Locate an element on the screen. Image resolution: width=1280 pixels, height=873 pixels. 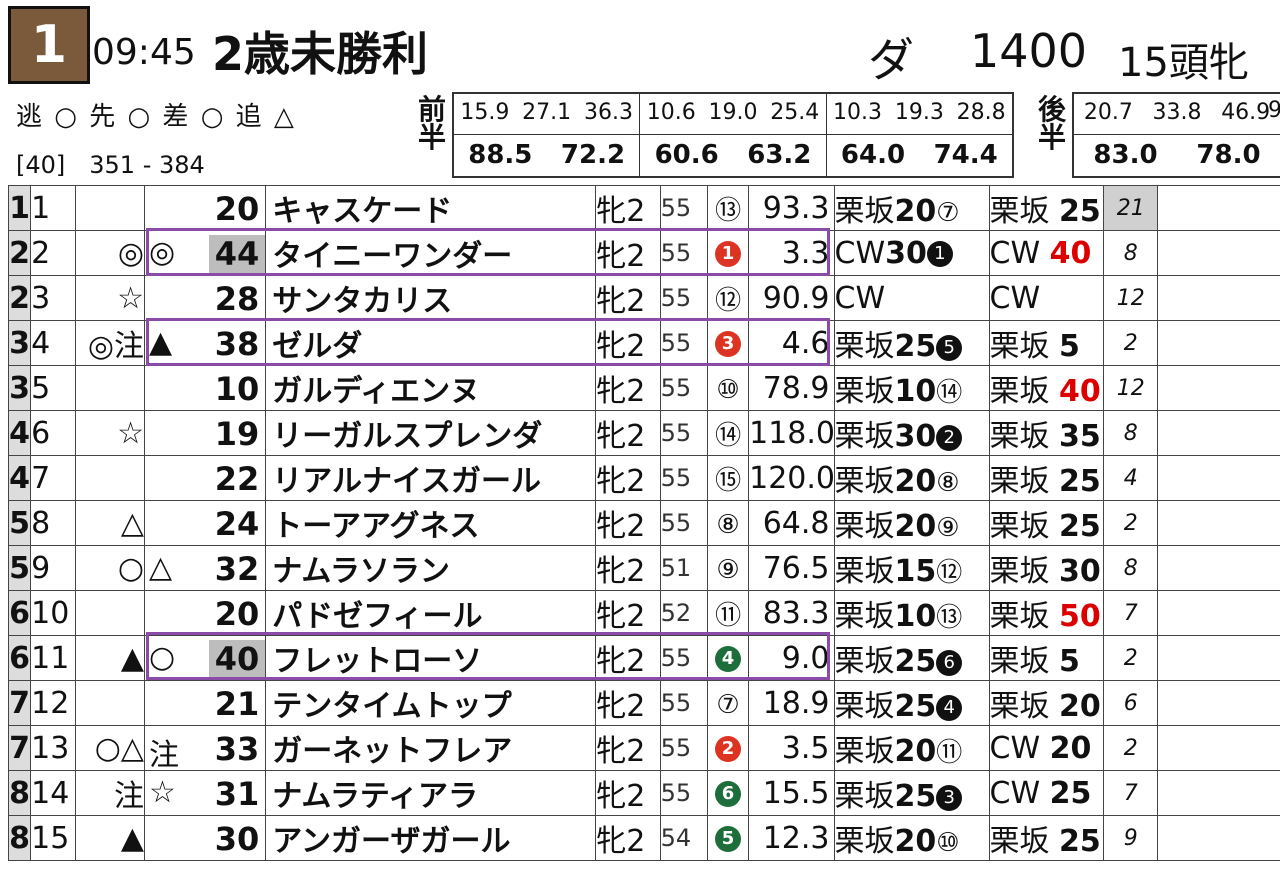
rating: 28 is located at coordinates (237, 299).